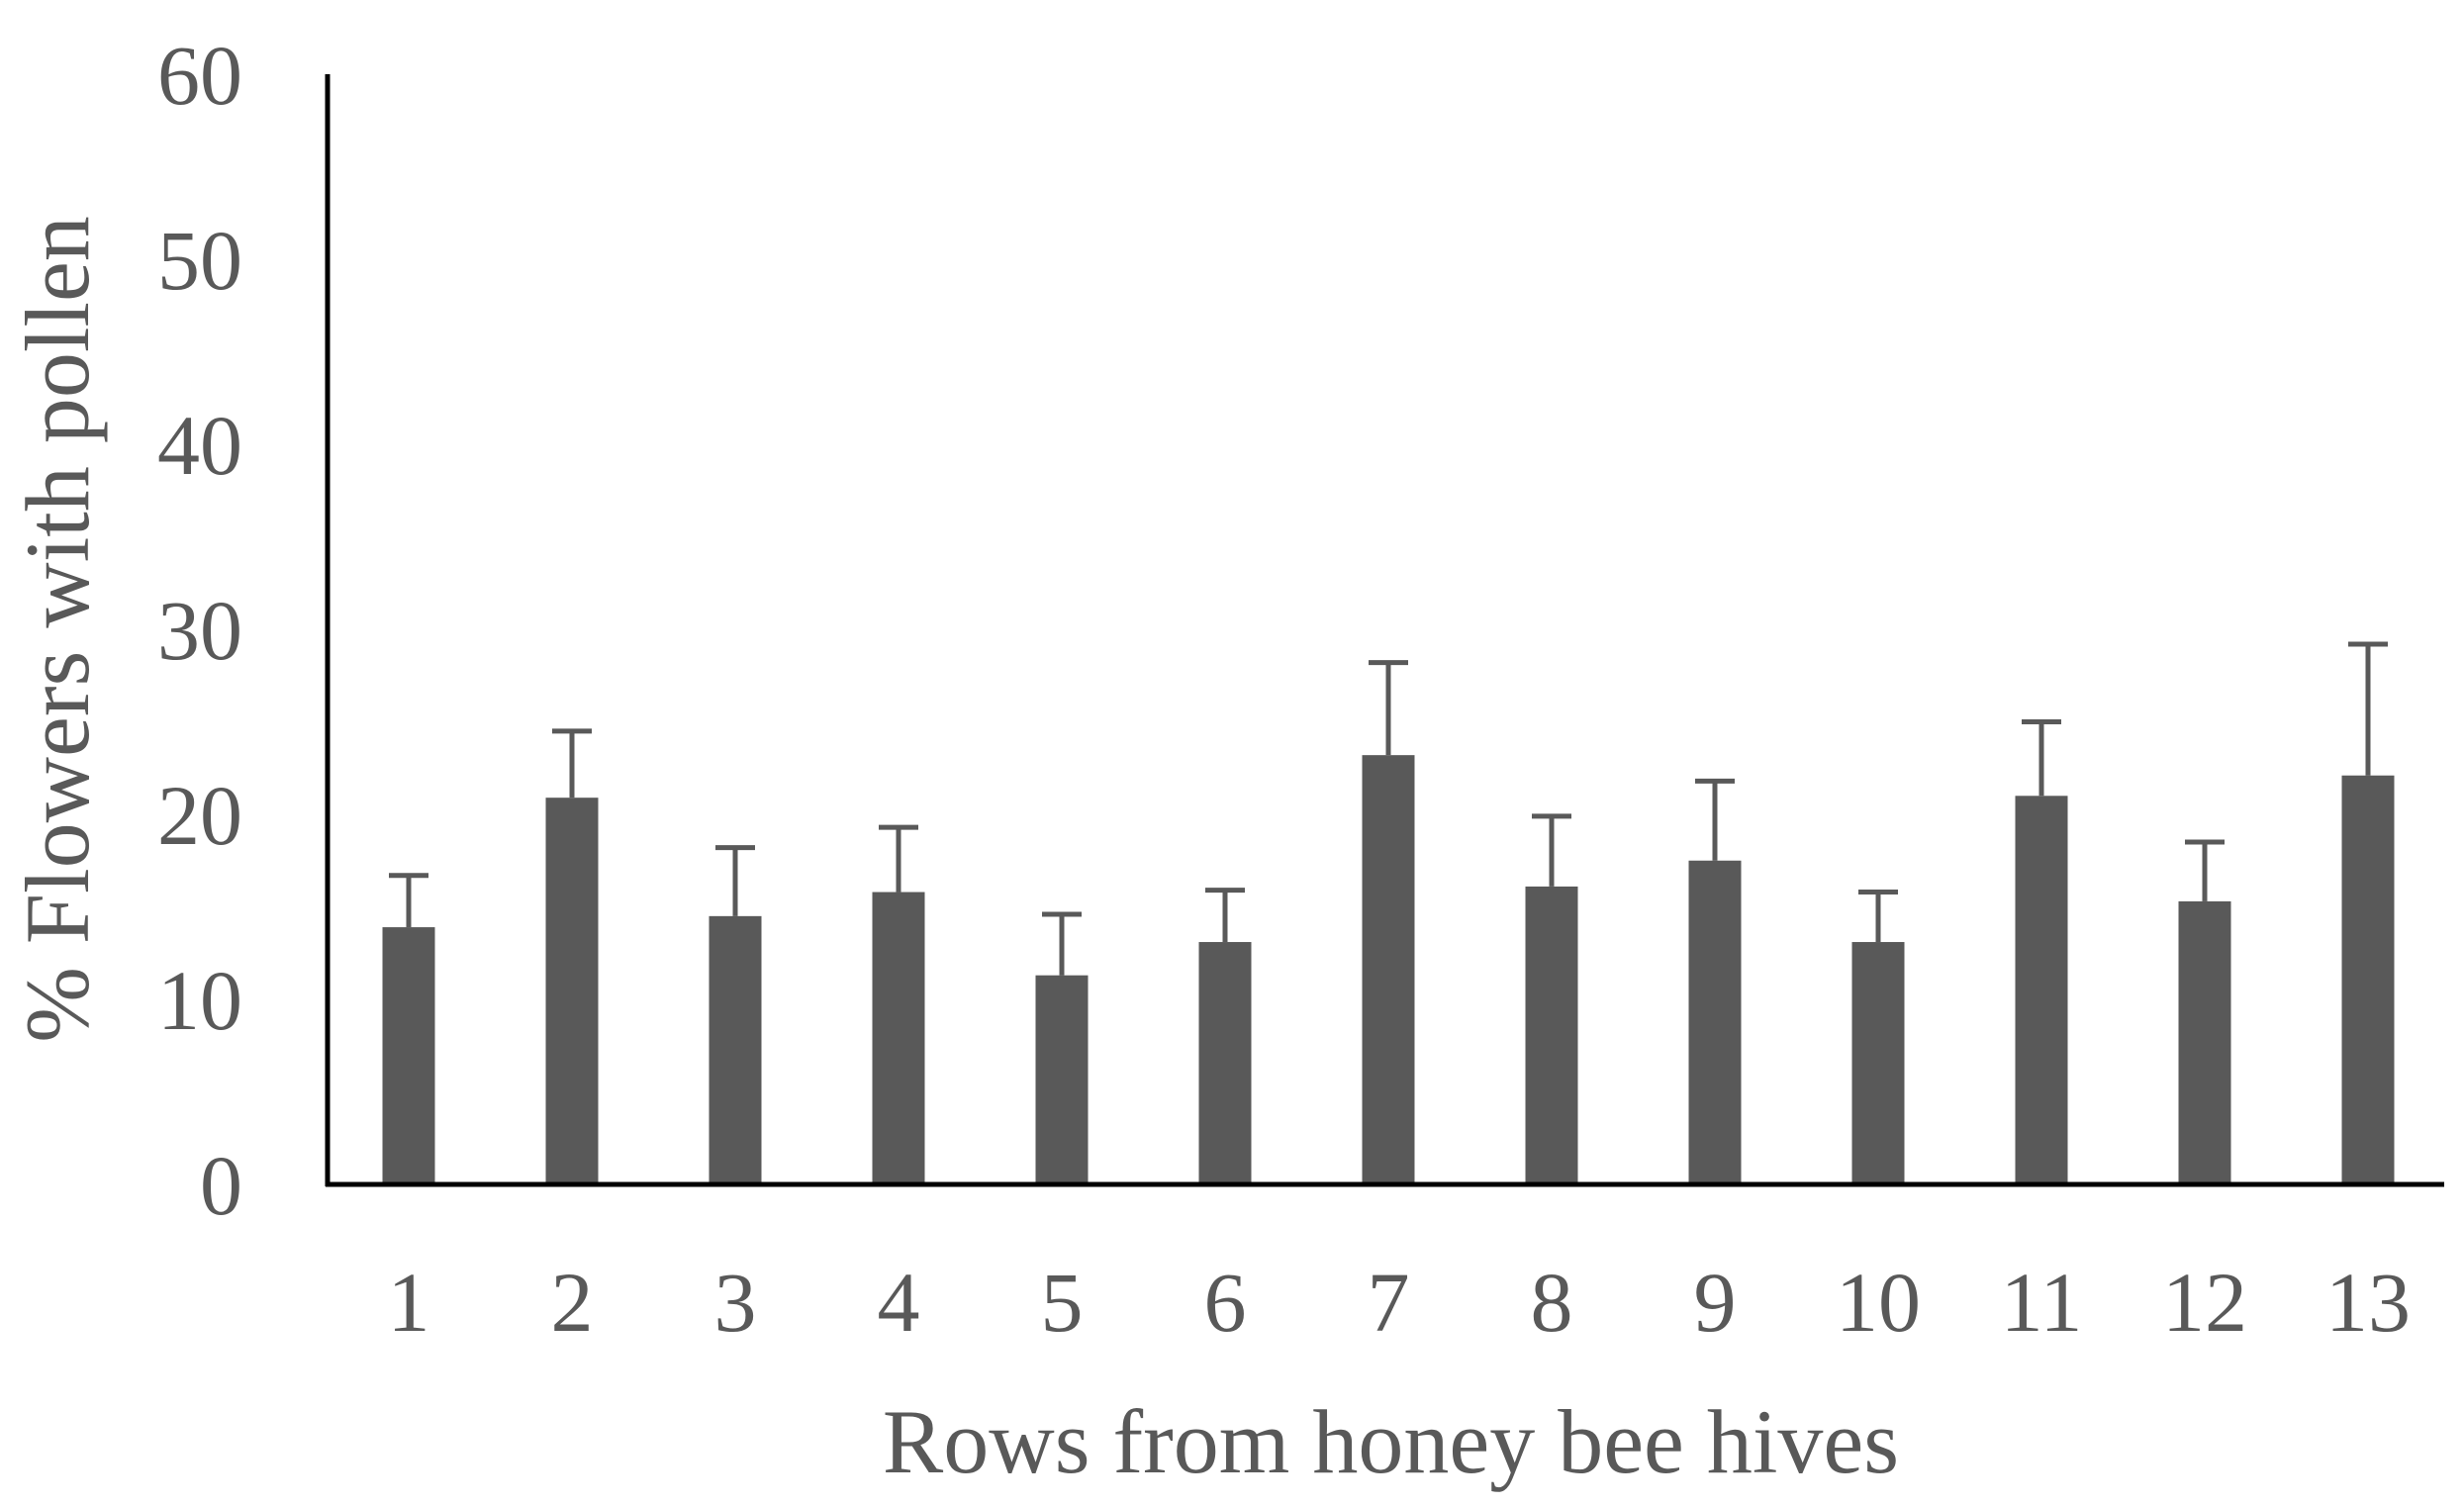 The image size is (2464, 1506). What do you see at coordinates (199, 75) in the screenshot?
I see `y-tick-label: 60` at bounding box center [199, 75].